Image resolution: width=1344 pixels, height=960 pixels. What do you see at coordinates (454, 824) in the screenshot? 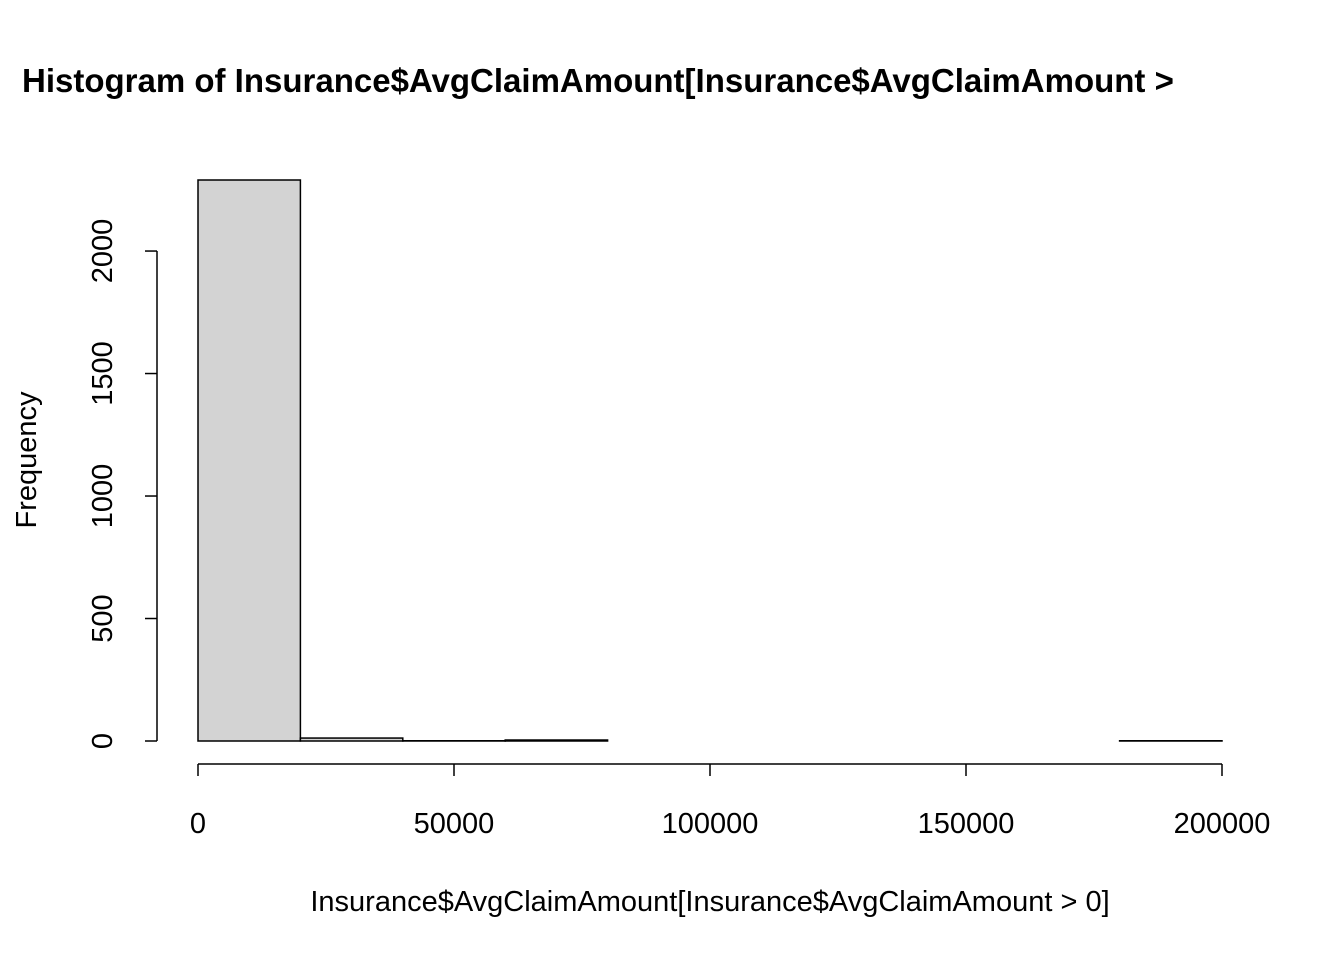
I see `x-tick-label: 50000` at bounding box center [454, 824].